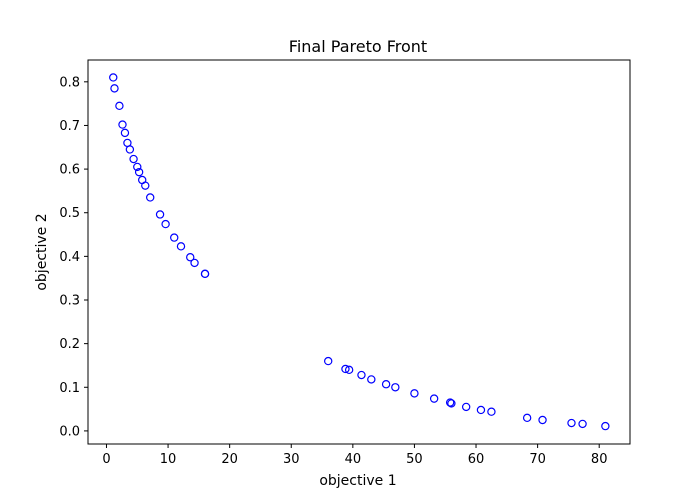 The height and width of the screenshot is (500, 700). What do you see at coordinates (69, 126) in the screenshot?
I see `y-tick-label: 0.7` at bounding box center [69, 126].